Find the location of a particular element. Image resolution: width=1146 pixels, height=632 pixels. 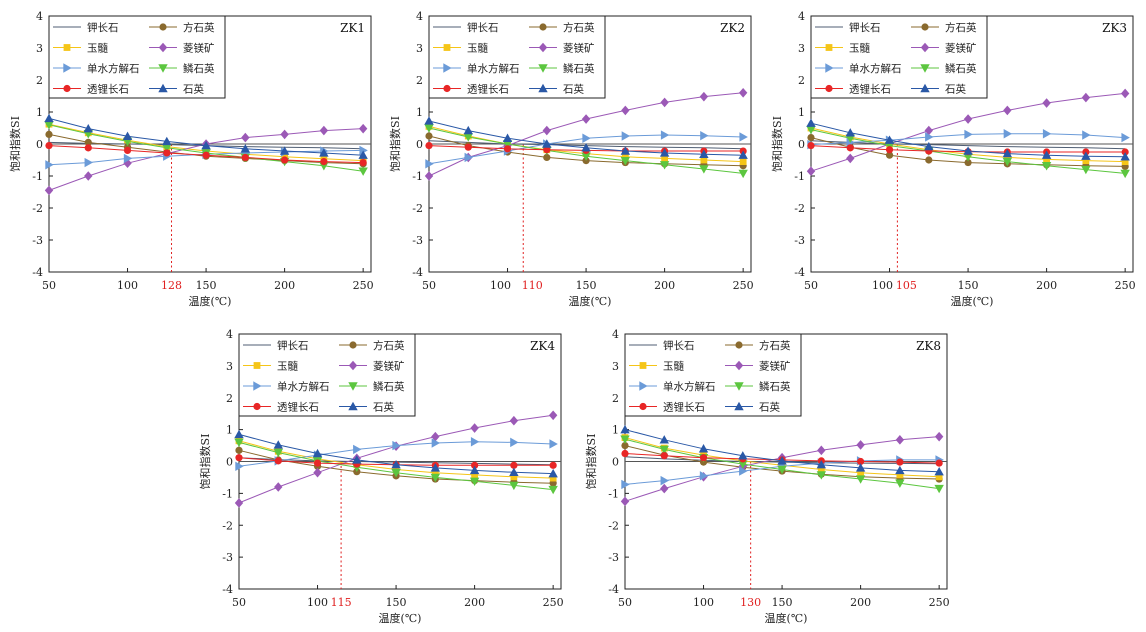

y-tick-label: -2 is located at coordinates (37, 208).